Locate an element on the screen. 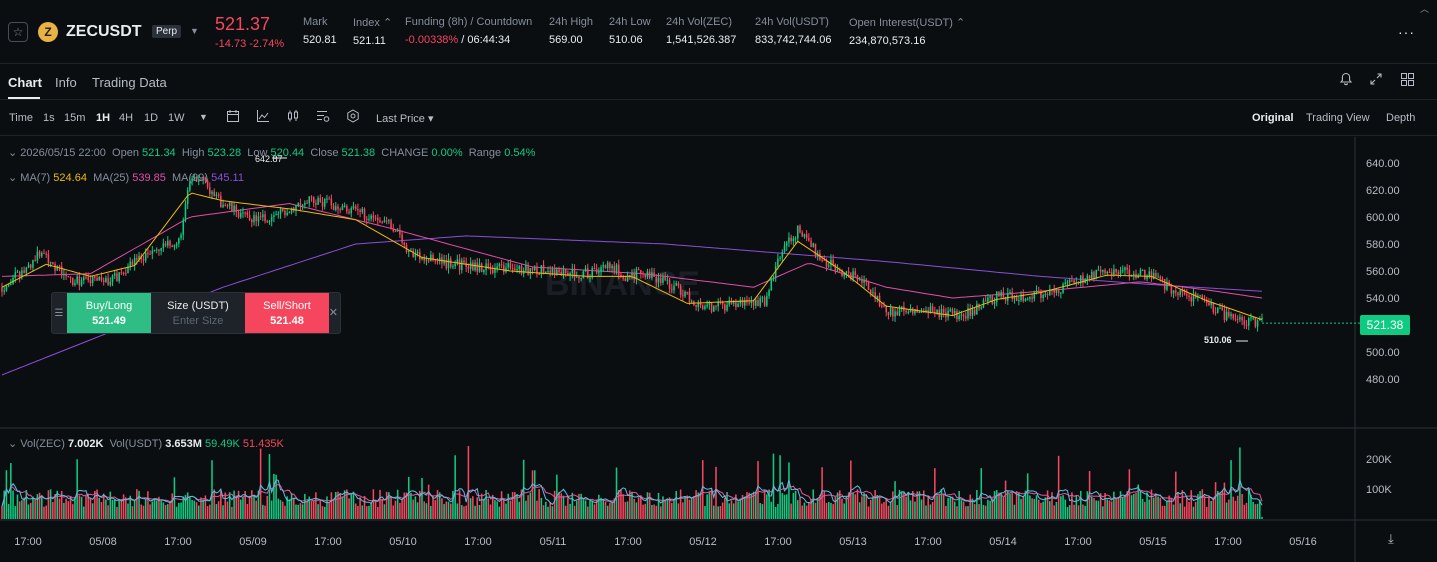 Image resolution: width=1437 pixels, height=562 pixels. stat-24h-vol-usdt: 24h Vol(USDT) 833,742,744.06 is located at coordinates (793, 31).